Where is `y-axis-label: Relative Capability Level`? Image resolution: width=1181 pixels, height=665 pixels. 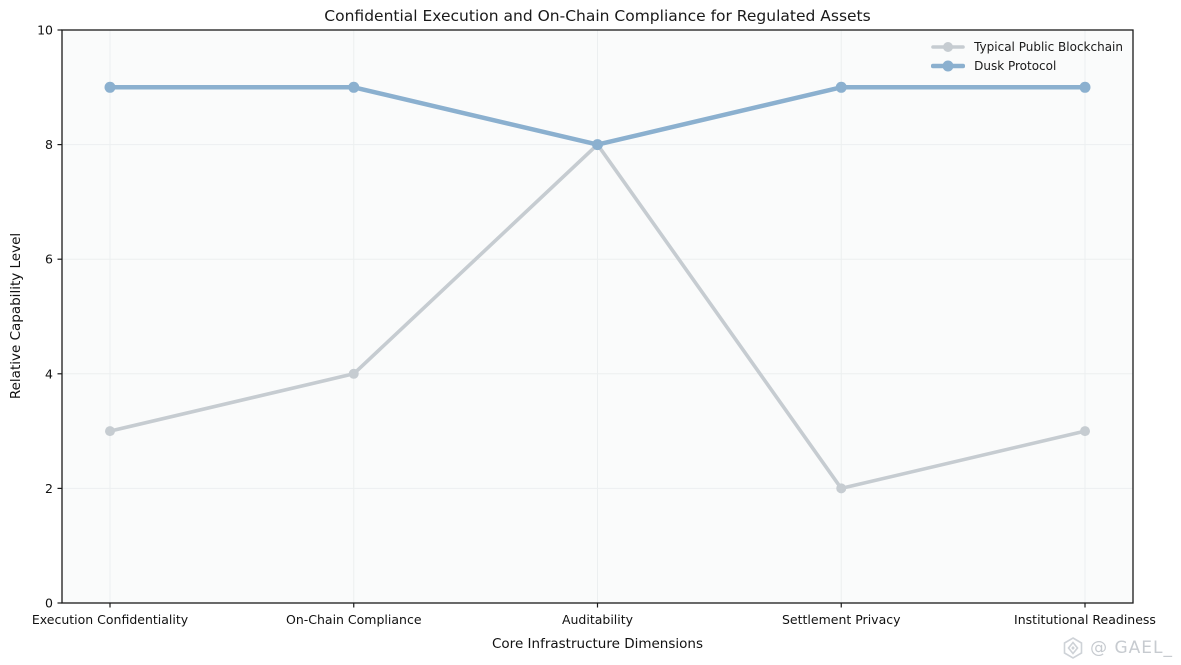
y-axis-label: Relative Capability Level is located at coordinates (16, 316).